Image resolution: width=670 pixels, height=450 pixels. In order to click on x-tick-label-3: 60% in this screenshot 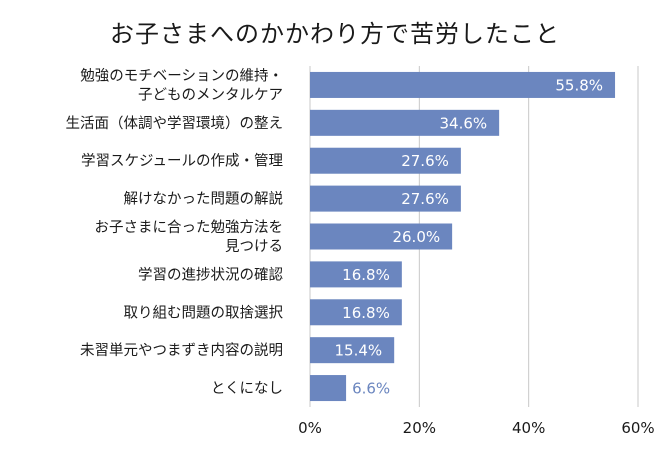, I will do `click(637, 428)`.